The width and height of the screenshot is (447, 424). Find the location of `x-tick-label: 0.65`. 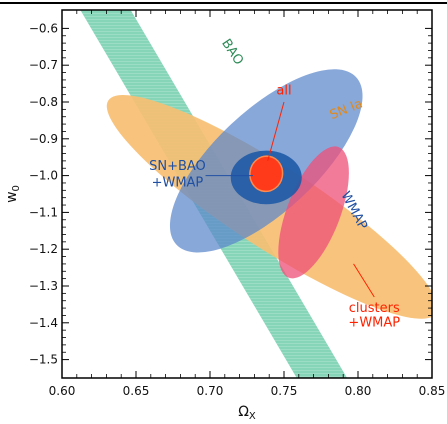

x-tick-label: 0.65 is located at coordinates (136, 391).